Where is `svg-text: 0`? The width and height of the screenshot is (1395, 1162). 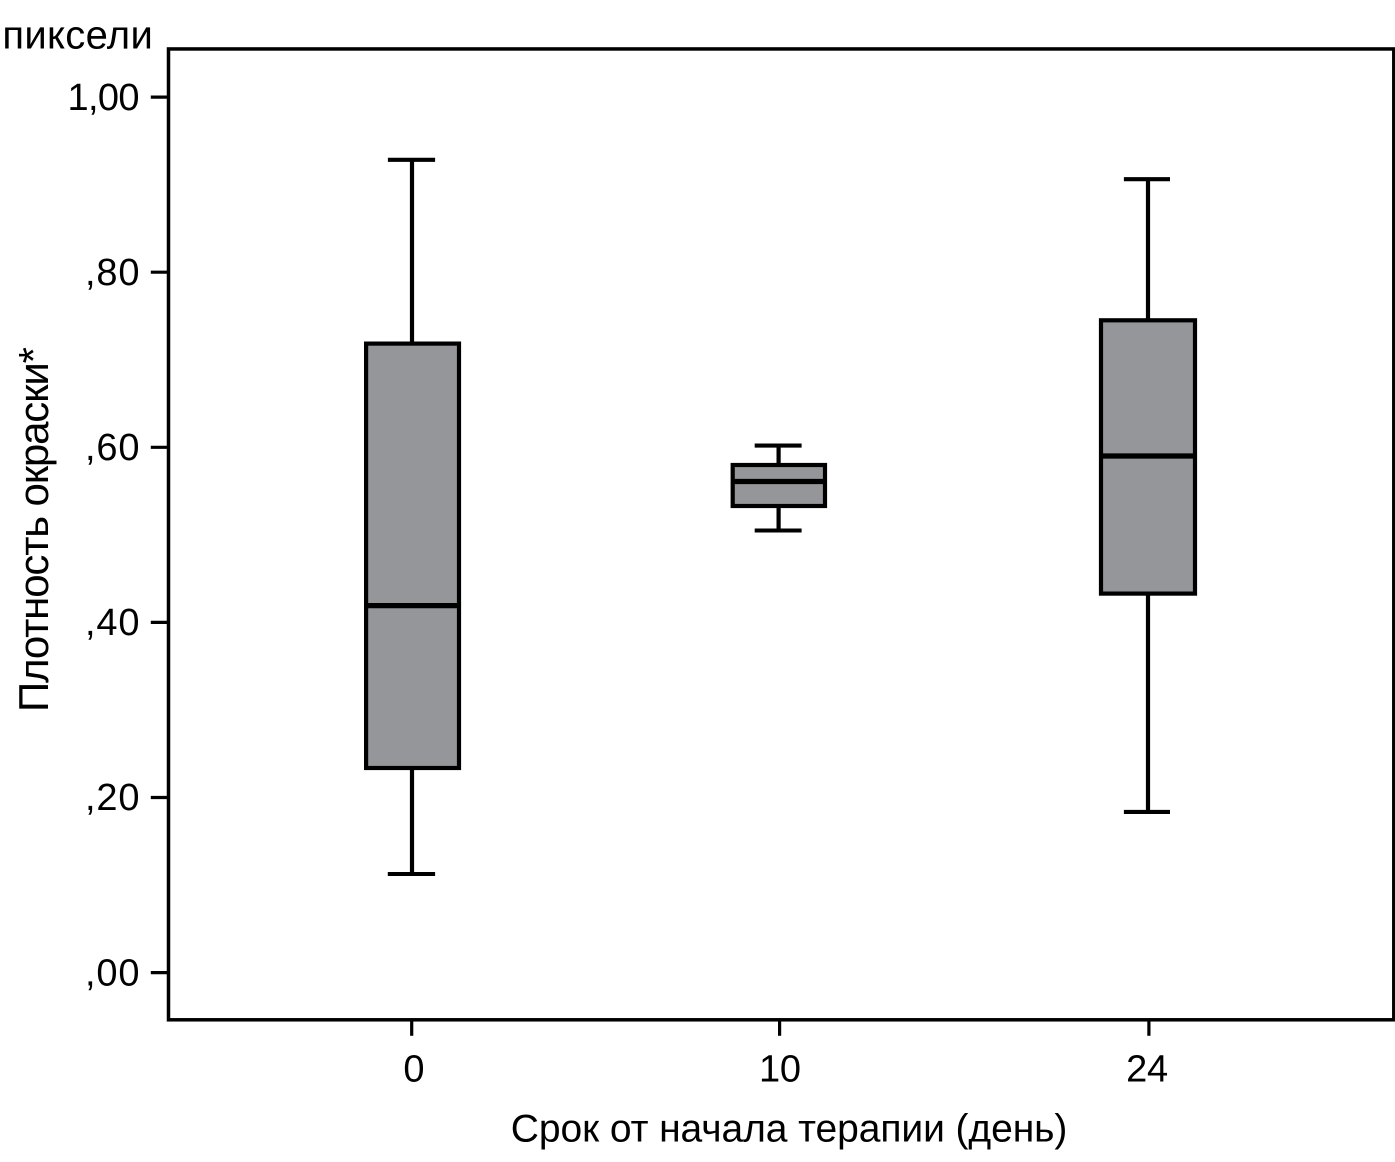
svg-text: 0 is located at coordinates (413, 1070).